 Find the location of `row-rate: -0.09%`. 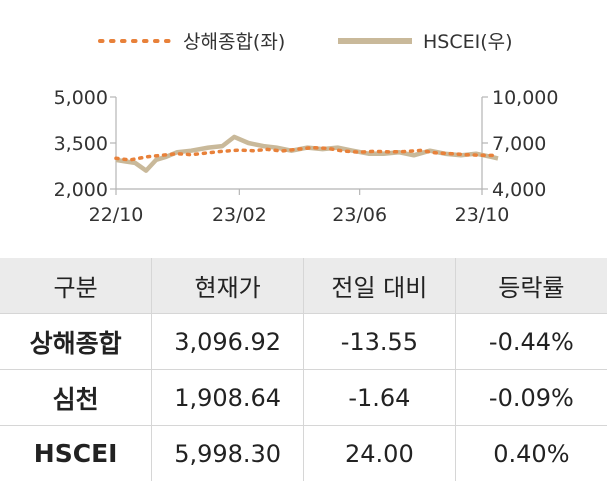

row-rate: -0.09% is located at coordinates (531, 398).